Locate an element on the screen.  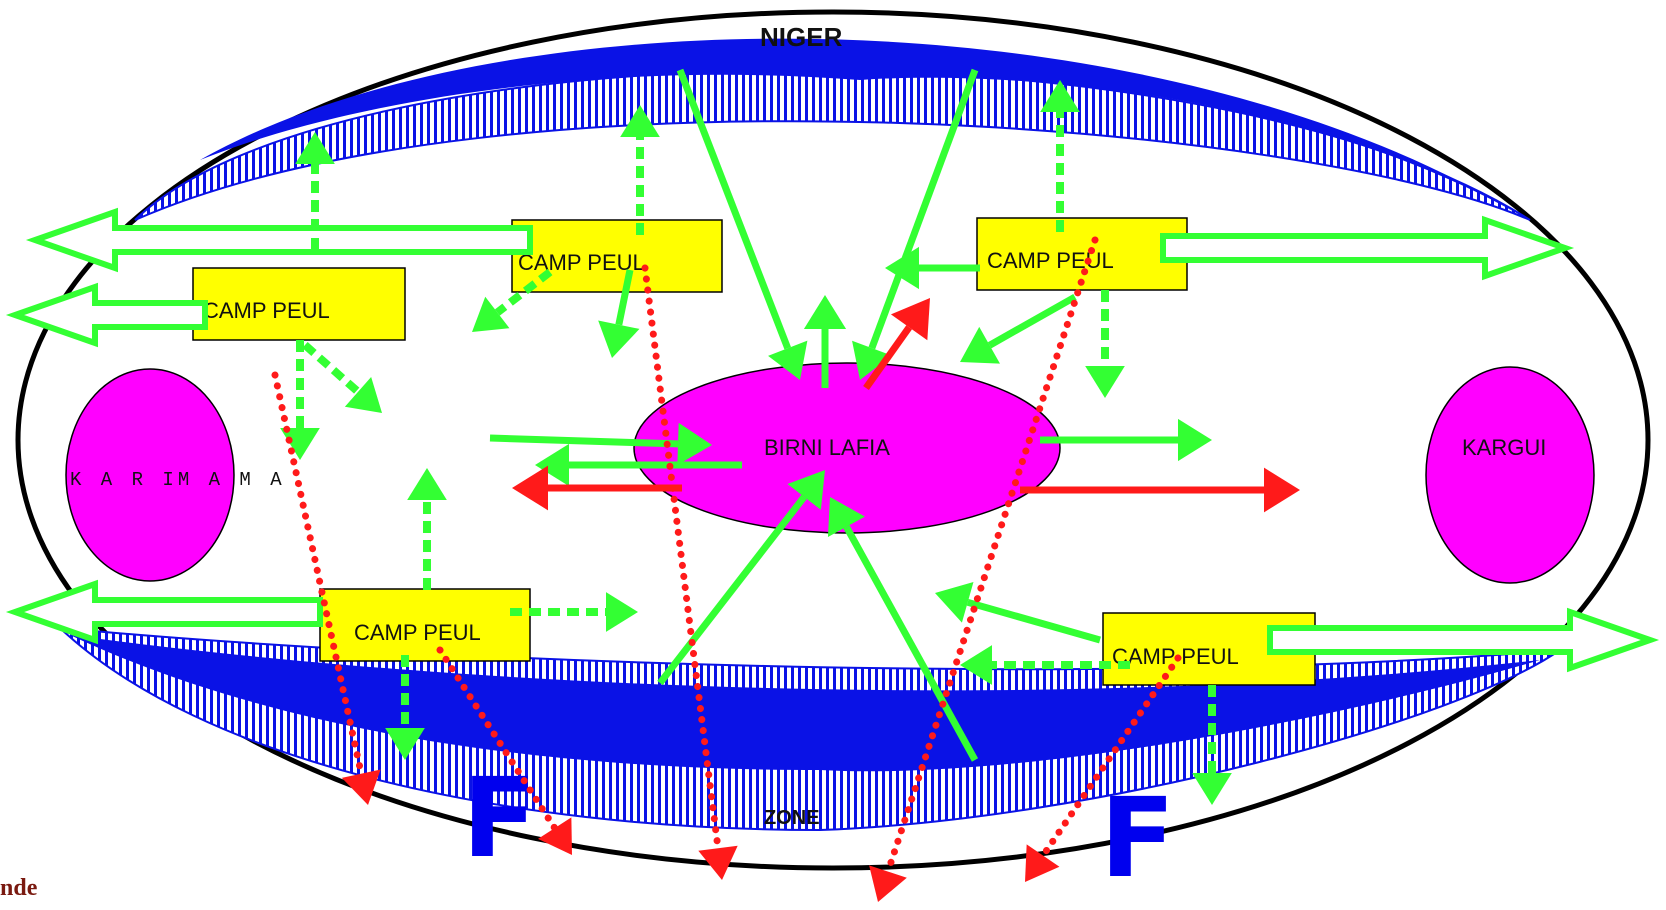
hollow-arrow-west-mid is located at coordinates (106, 315).